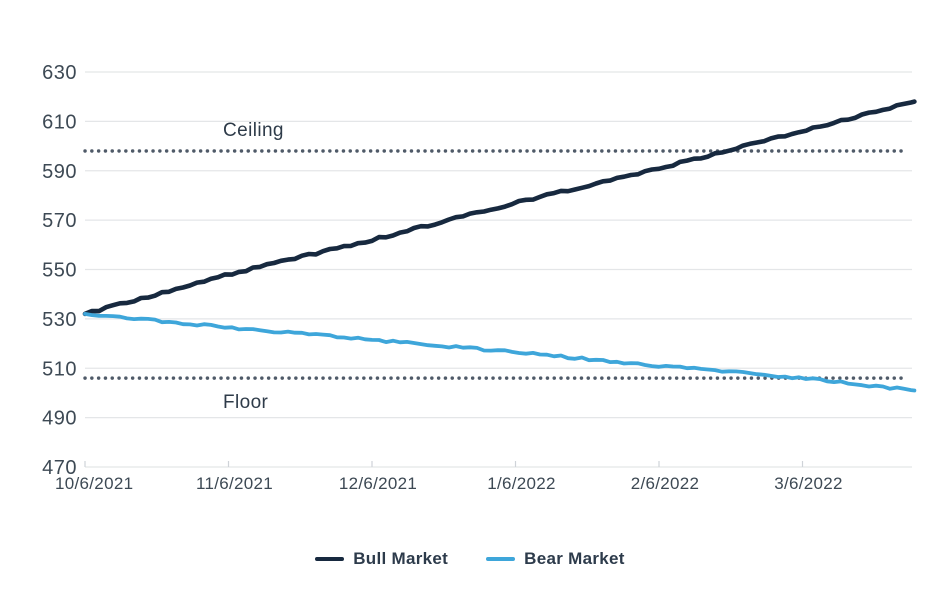  Describe the element at coordinates (521, 483) in the screenshot. I see `x-axis-tick-label: 1/6/2022` at that location.